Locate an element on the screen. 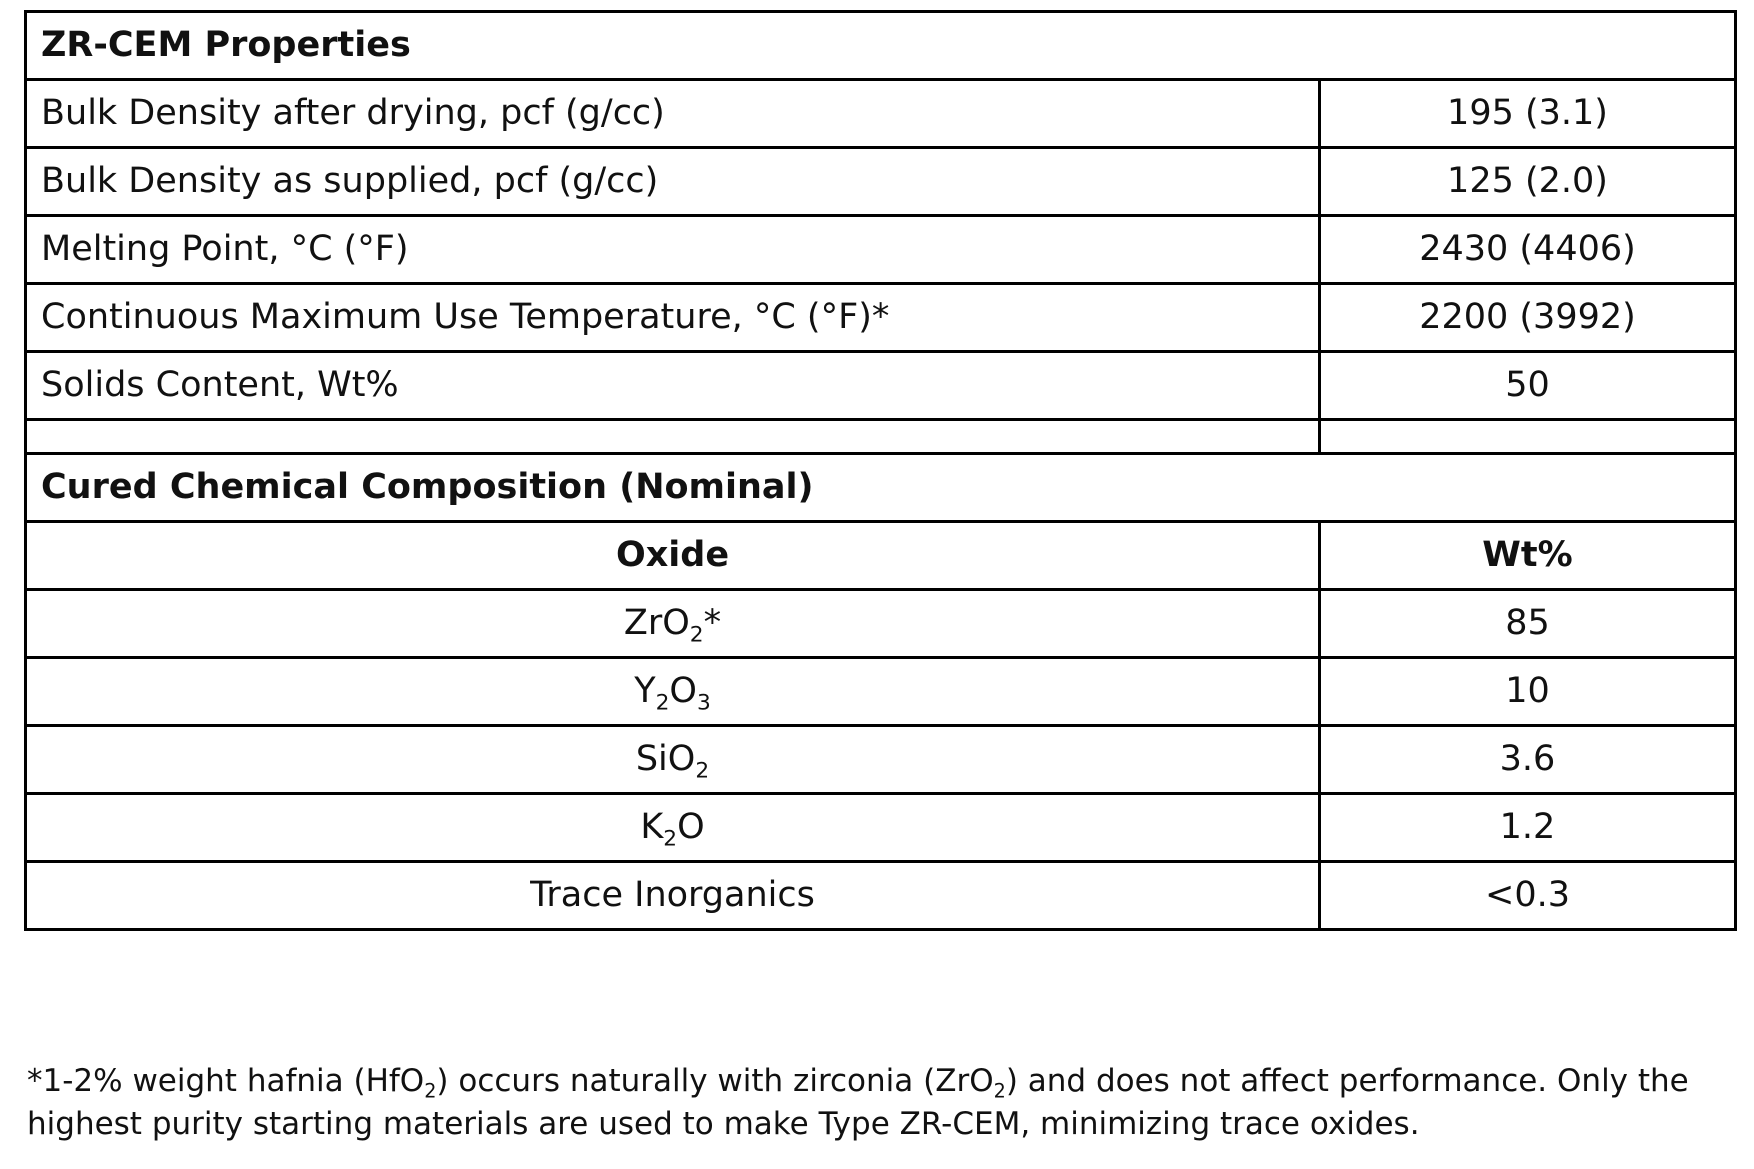 Image resolution: width=1754 pixels, height=1169 pixels. table-row: K2O 1.2 is located at coordinates (880, 827).